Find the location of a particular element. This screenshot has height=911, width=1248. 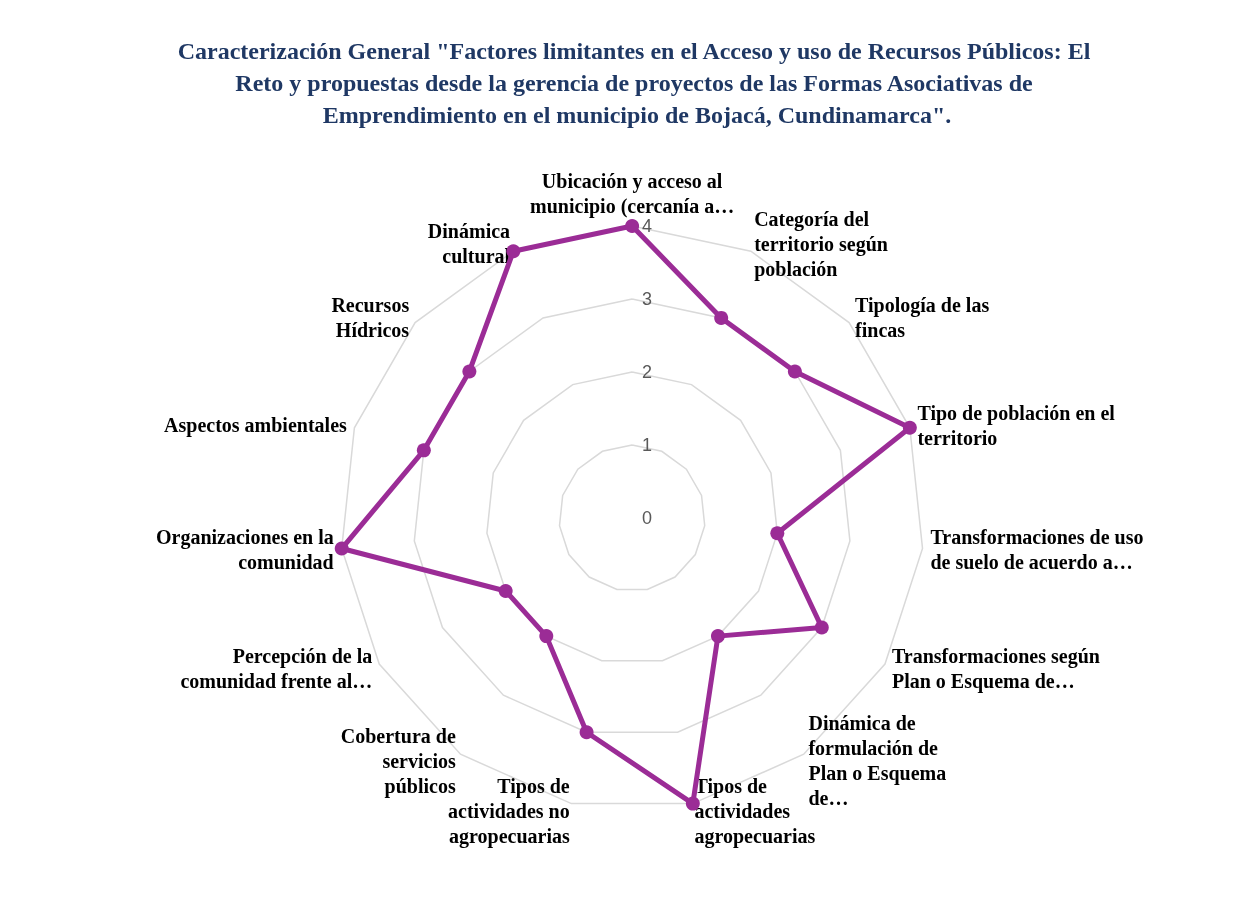

y-tick-label: 3 is located at coordinates (647, 299).